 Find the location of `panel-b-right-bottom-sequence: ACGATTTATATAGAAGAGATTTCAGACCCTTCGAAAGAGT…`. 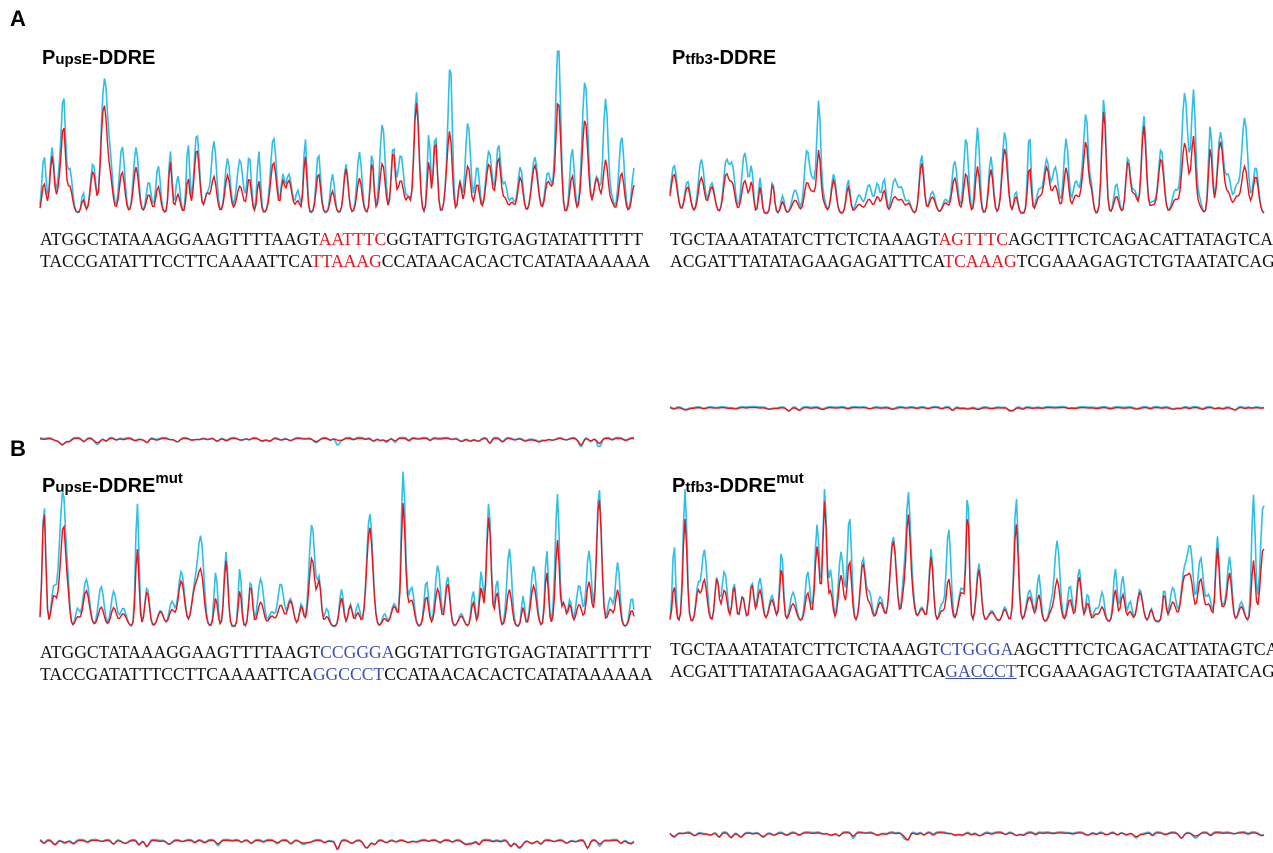

panel-b-right-bottom-sequence: ACGATTTATATAGAAGAGATTTCAGACCCTTCGAAAGAGT… is located at coordinates (971, 671).